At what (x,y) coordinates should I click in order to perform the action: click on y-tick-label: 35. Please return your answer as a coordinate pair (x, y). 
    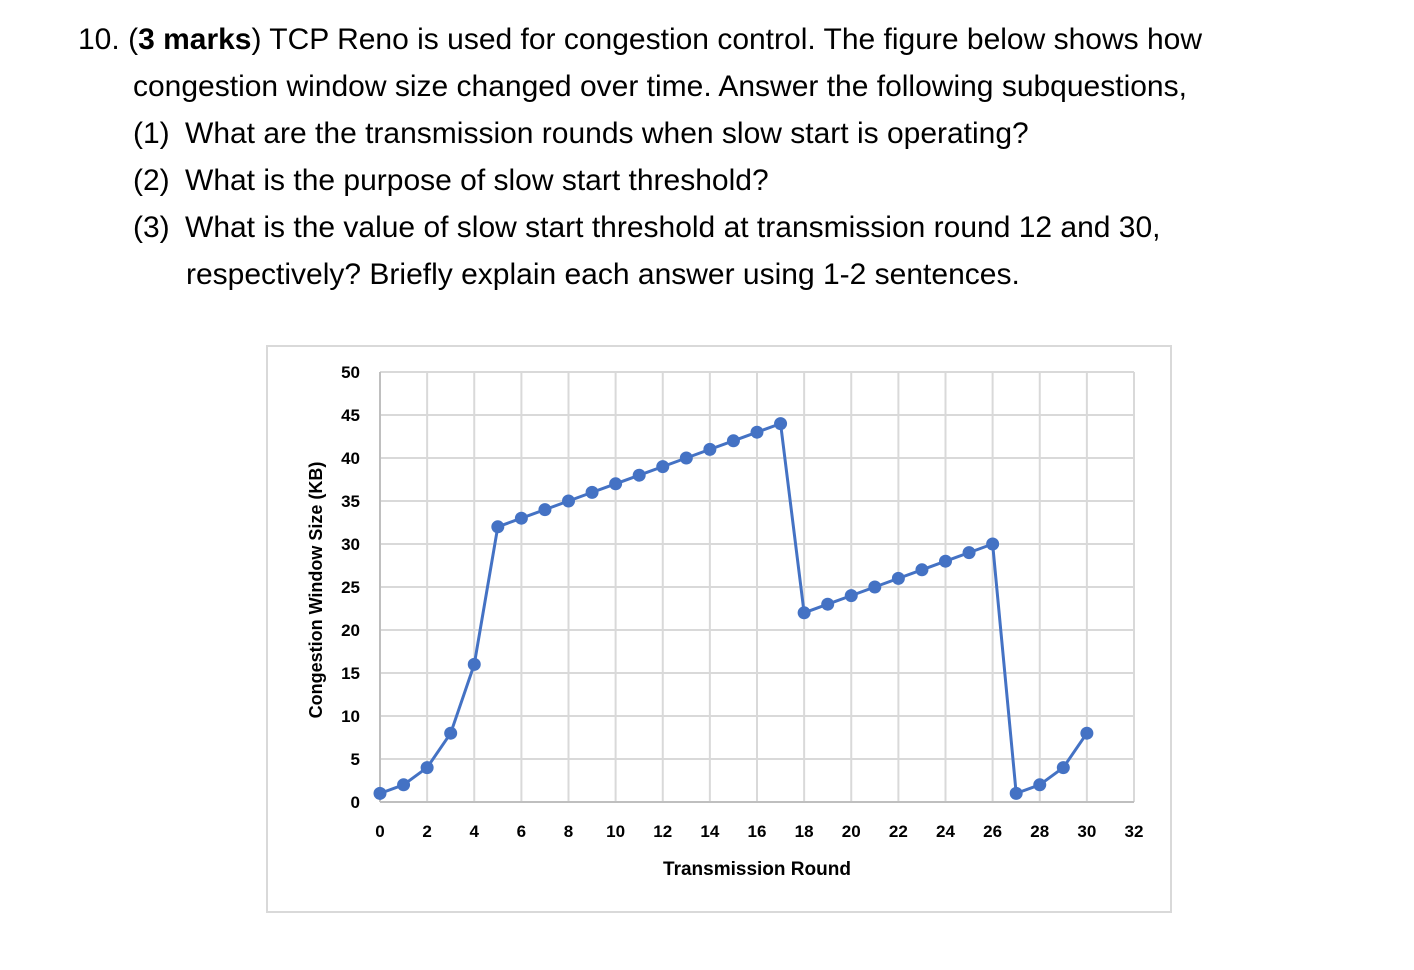
    Looking at the image, I should click on (350, 501).